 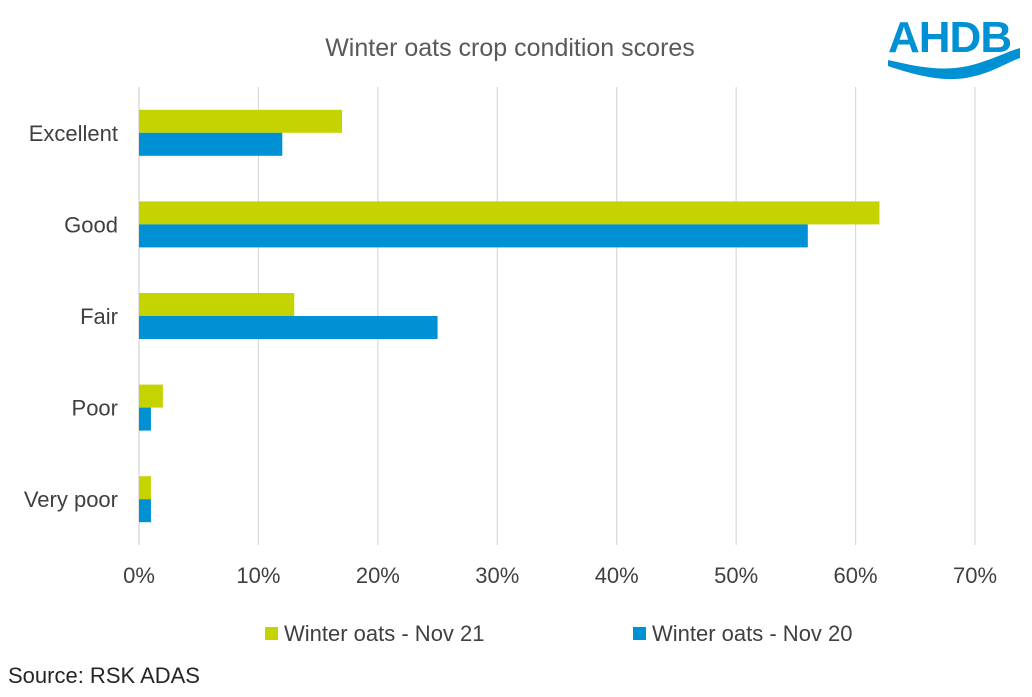 What do you see at coordinates (617, 575) in the screenshot?
I see `x-tick-label-40: 40%` at bounding box center [617, 575].